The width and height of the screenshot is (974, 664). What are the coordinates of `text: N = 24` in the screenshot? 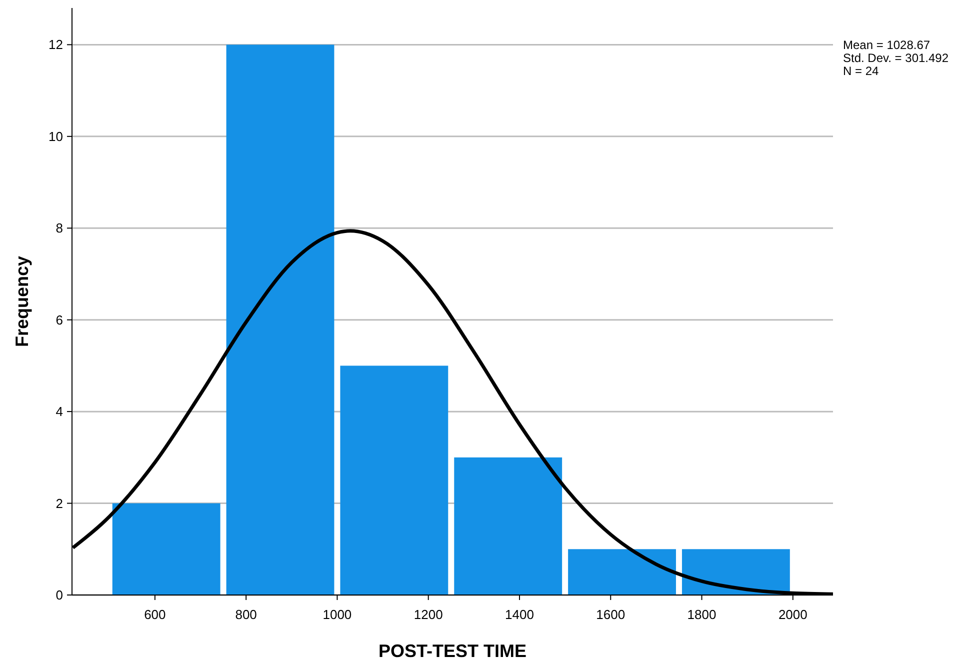 It's located at (861, 71).